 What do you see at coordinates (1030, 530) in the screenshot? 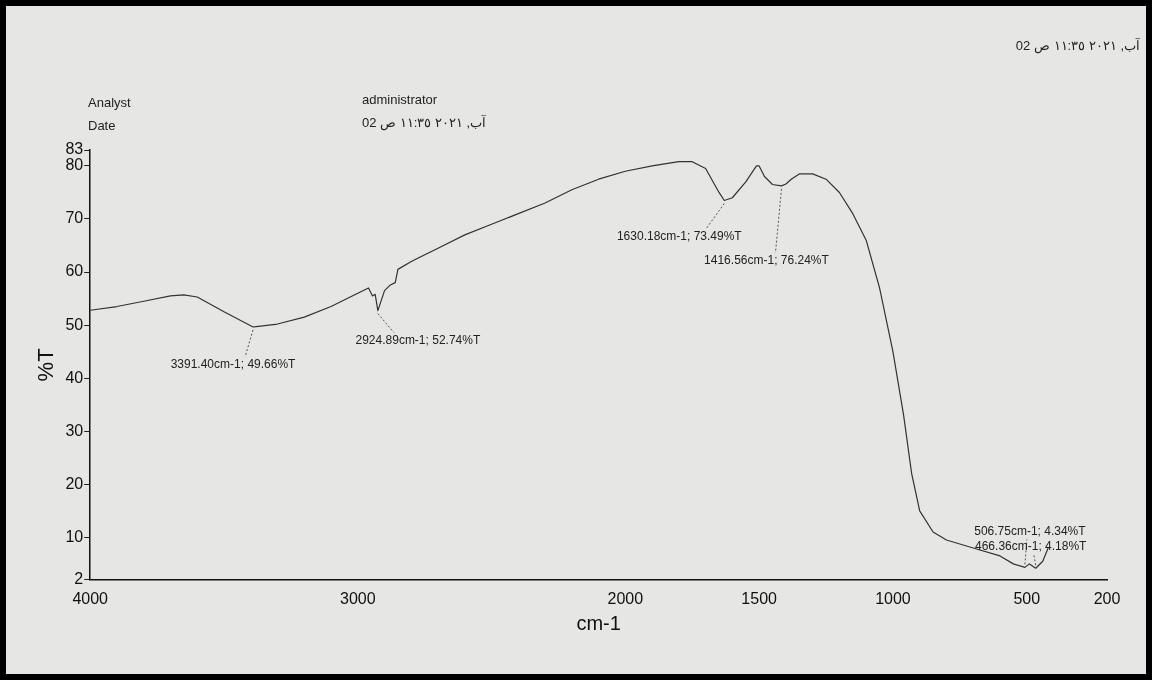
I see `annotation: 506.75cm-1; 4.34%T` at bounding box center [1030, 530].